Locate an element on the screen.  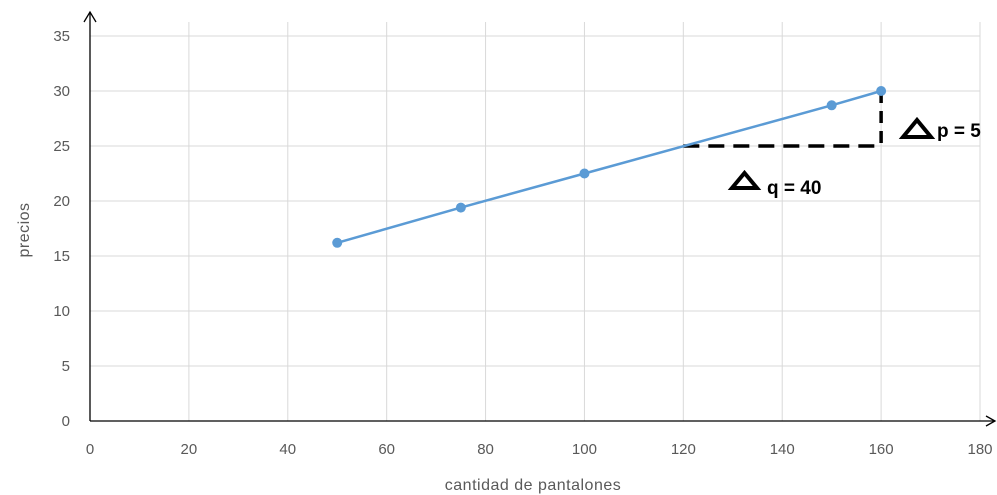
x-tick-label: 100 is located at coordinates (584, 449).